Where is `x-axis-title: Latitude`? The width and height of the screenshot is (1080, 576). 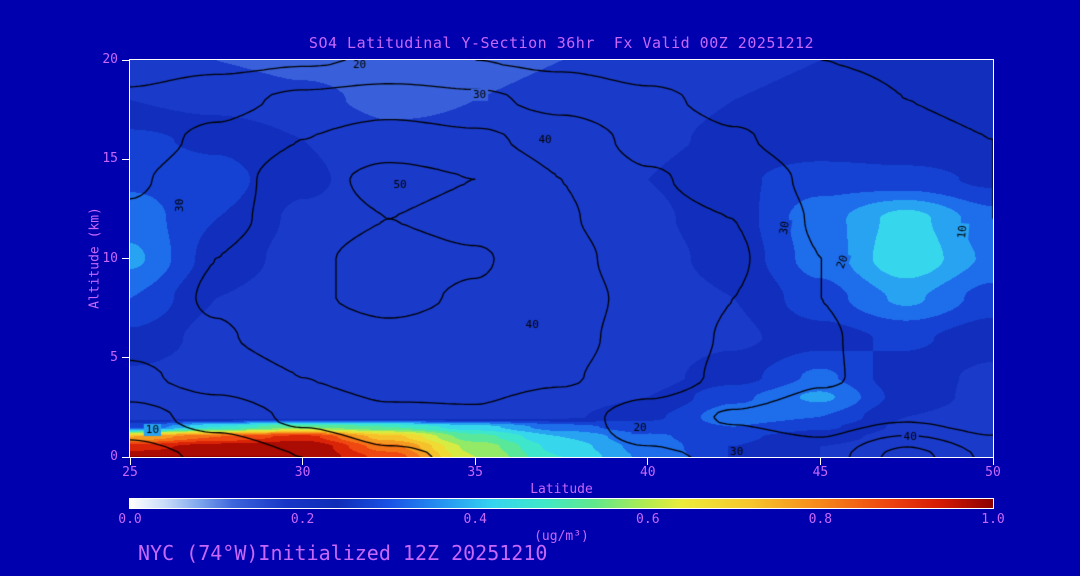 x-axis-title: Latitude is located at coordinates (561, 489).